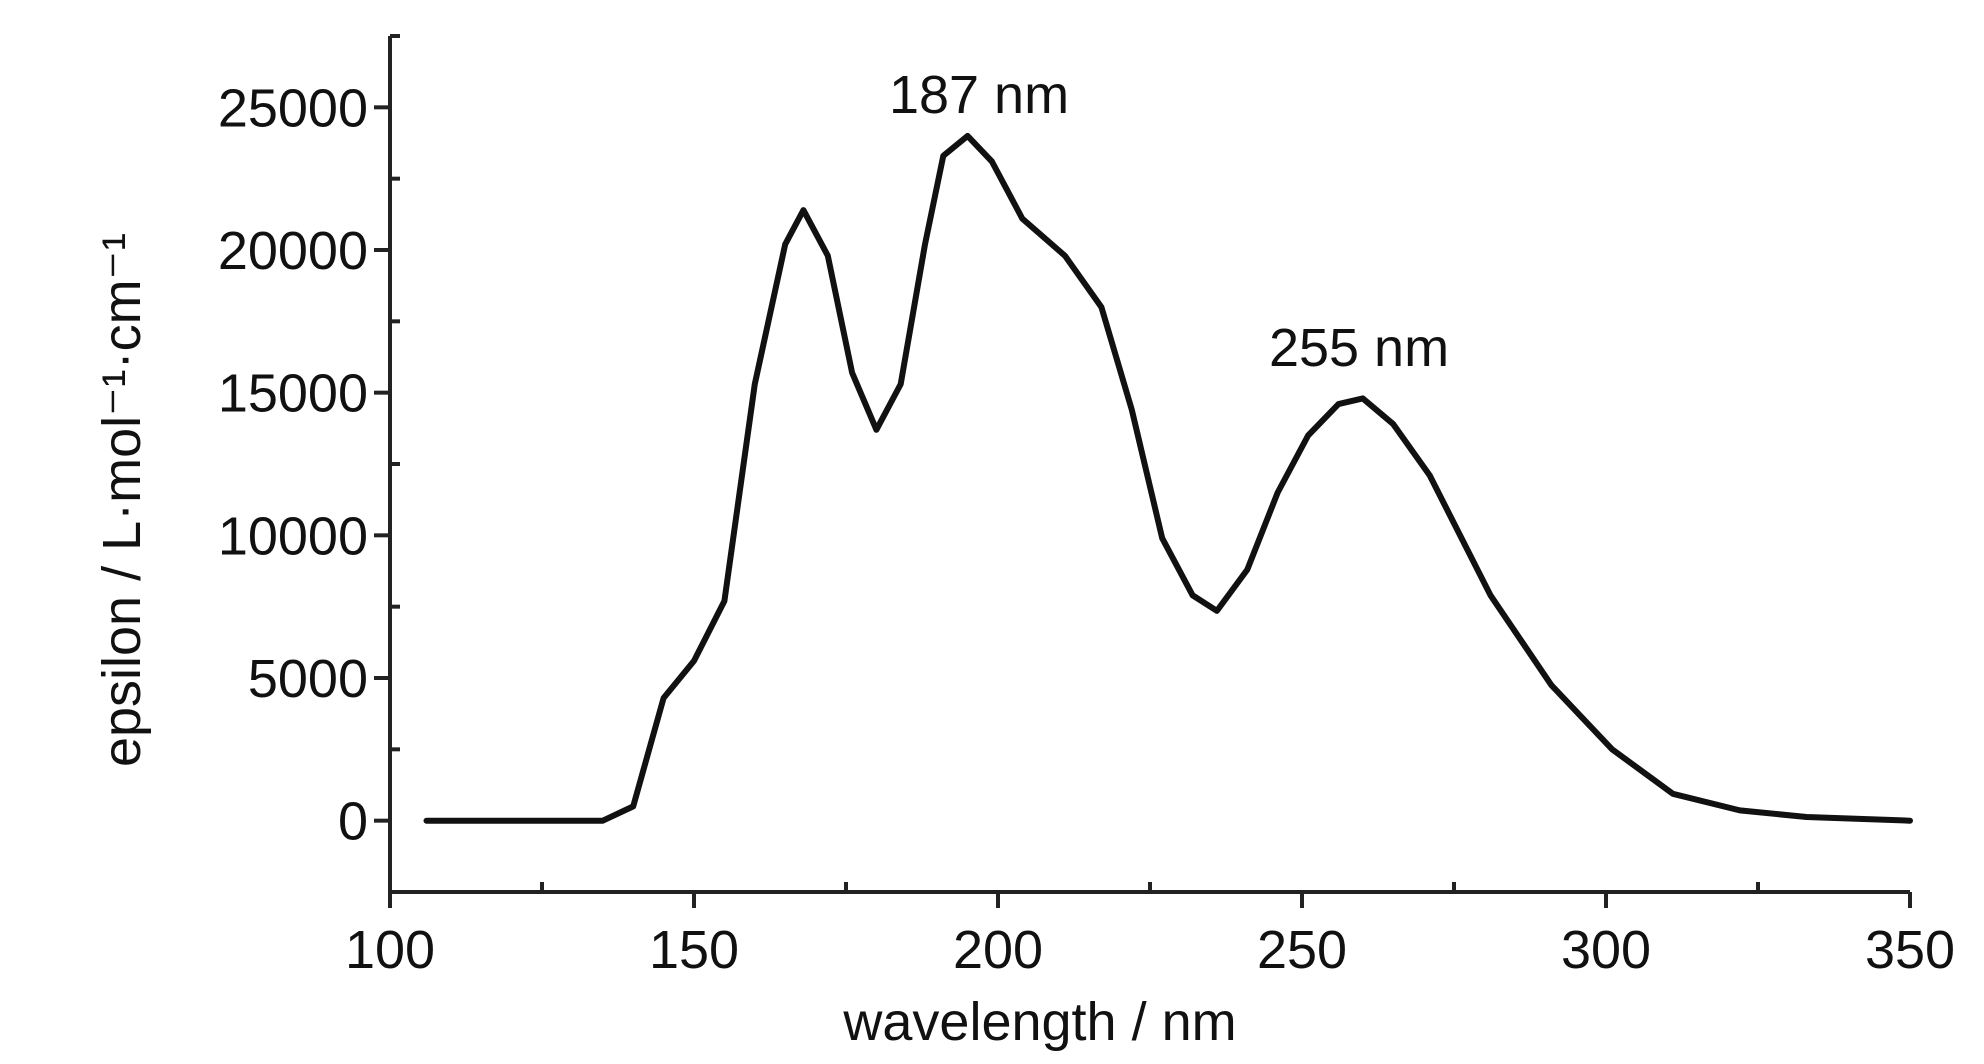  I want to click on y-tick-label: 5000, so click(308, 679).